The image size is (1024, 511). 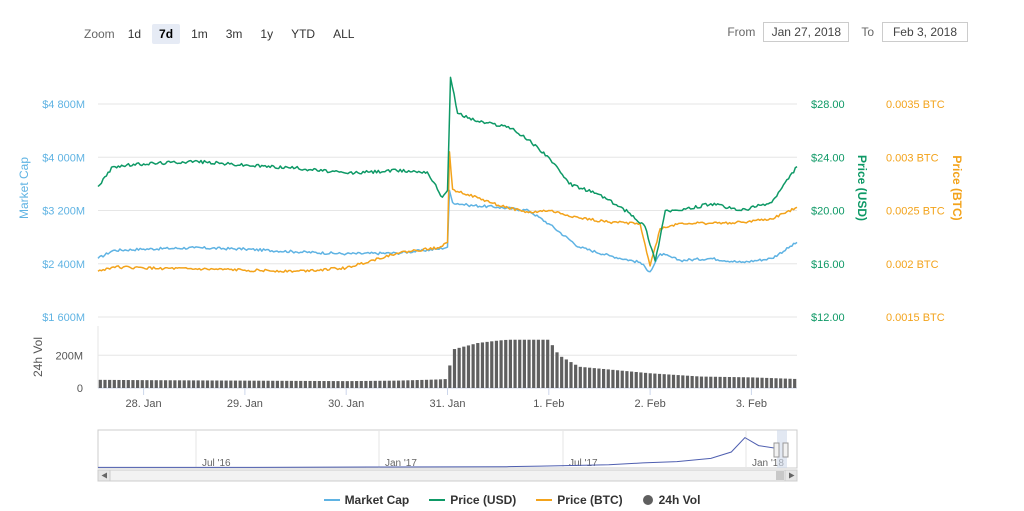 What do you see at coordinates (366, 500) in the screenshot?
I see `legend-market-cap: Market Cap` at bounding box center [366, 500].